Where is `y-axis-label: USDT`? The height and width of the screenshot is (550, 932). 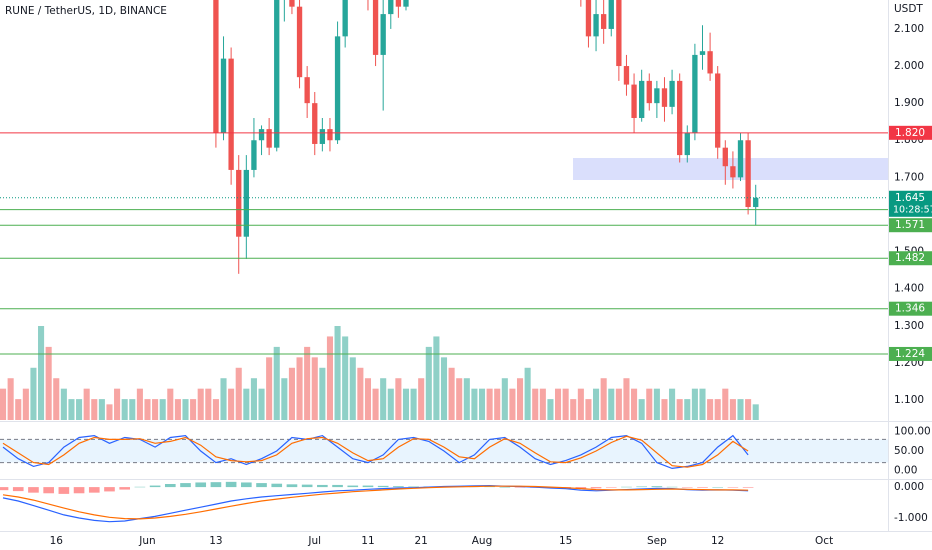
y-axis-label: USDT is located at coordinates (908, 9).